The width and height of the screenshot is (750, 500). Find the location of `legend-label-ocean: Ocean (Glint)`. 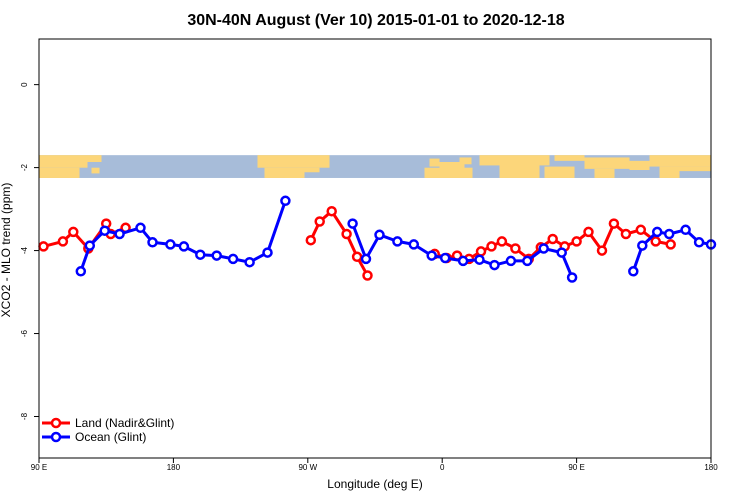

legend-label-ocean: Ocean (Glint) is located at coordinates (110, 437).